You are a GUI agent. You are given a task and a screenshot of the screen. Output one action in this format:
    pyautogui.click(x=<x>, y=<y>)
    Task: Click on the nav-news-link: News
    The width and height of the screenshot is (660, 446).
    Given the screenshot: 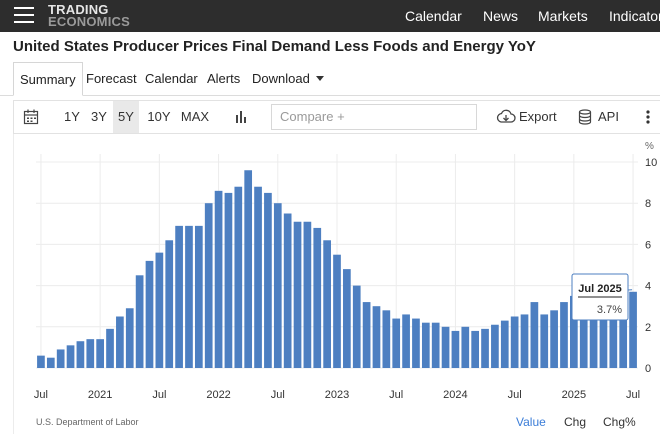 What is the action you would take?
    pyautogui.click(x=501, y=16)
    